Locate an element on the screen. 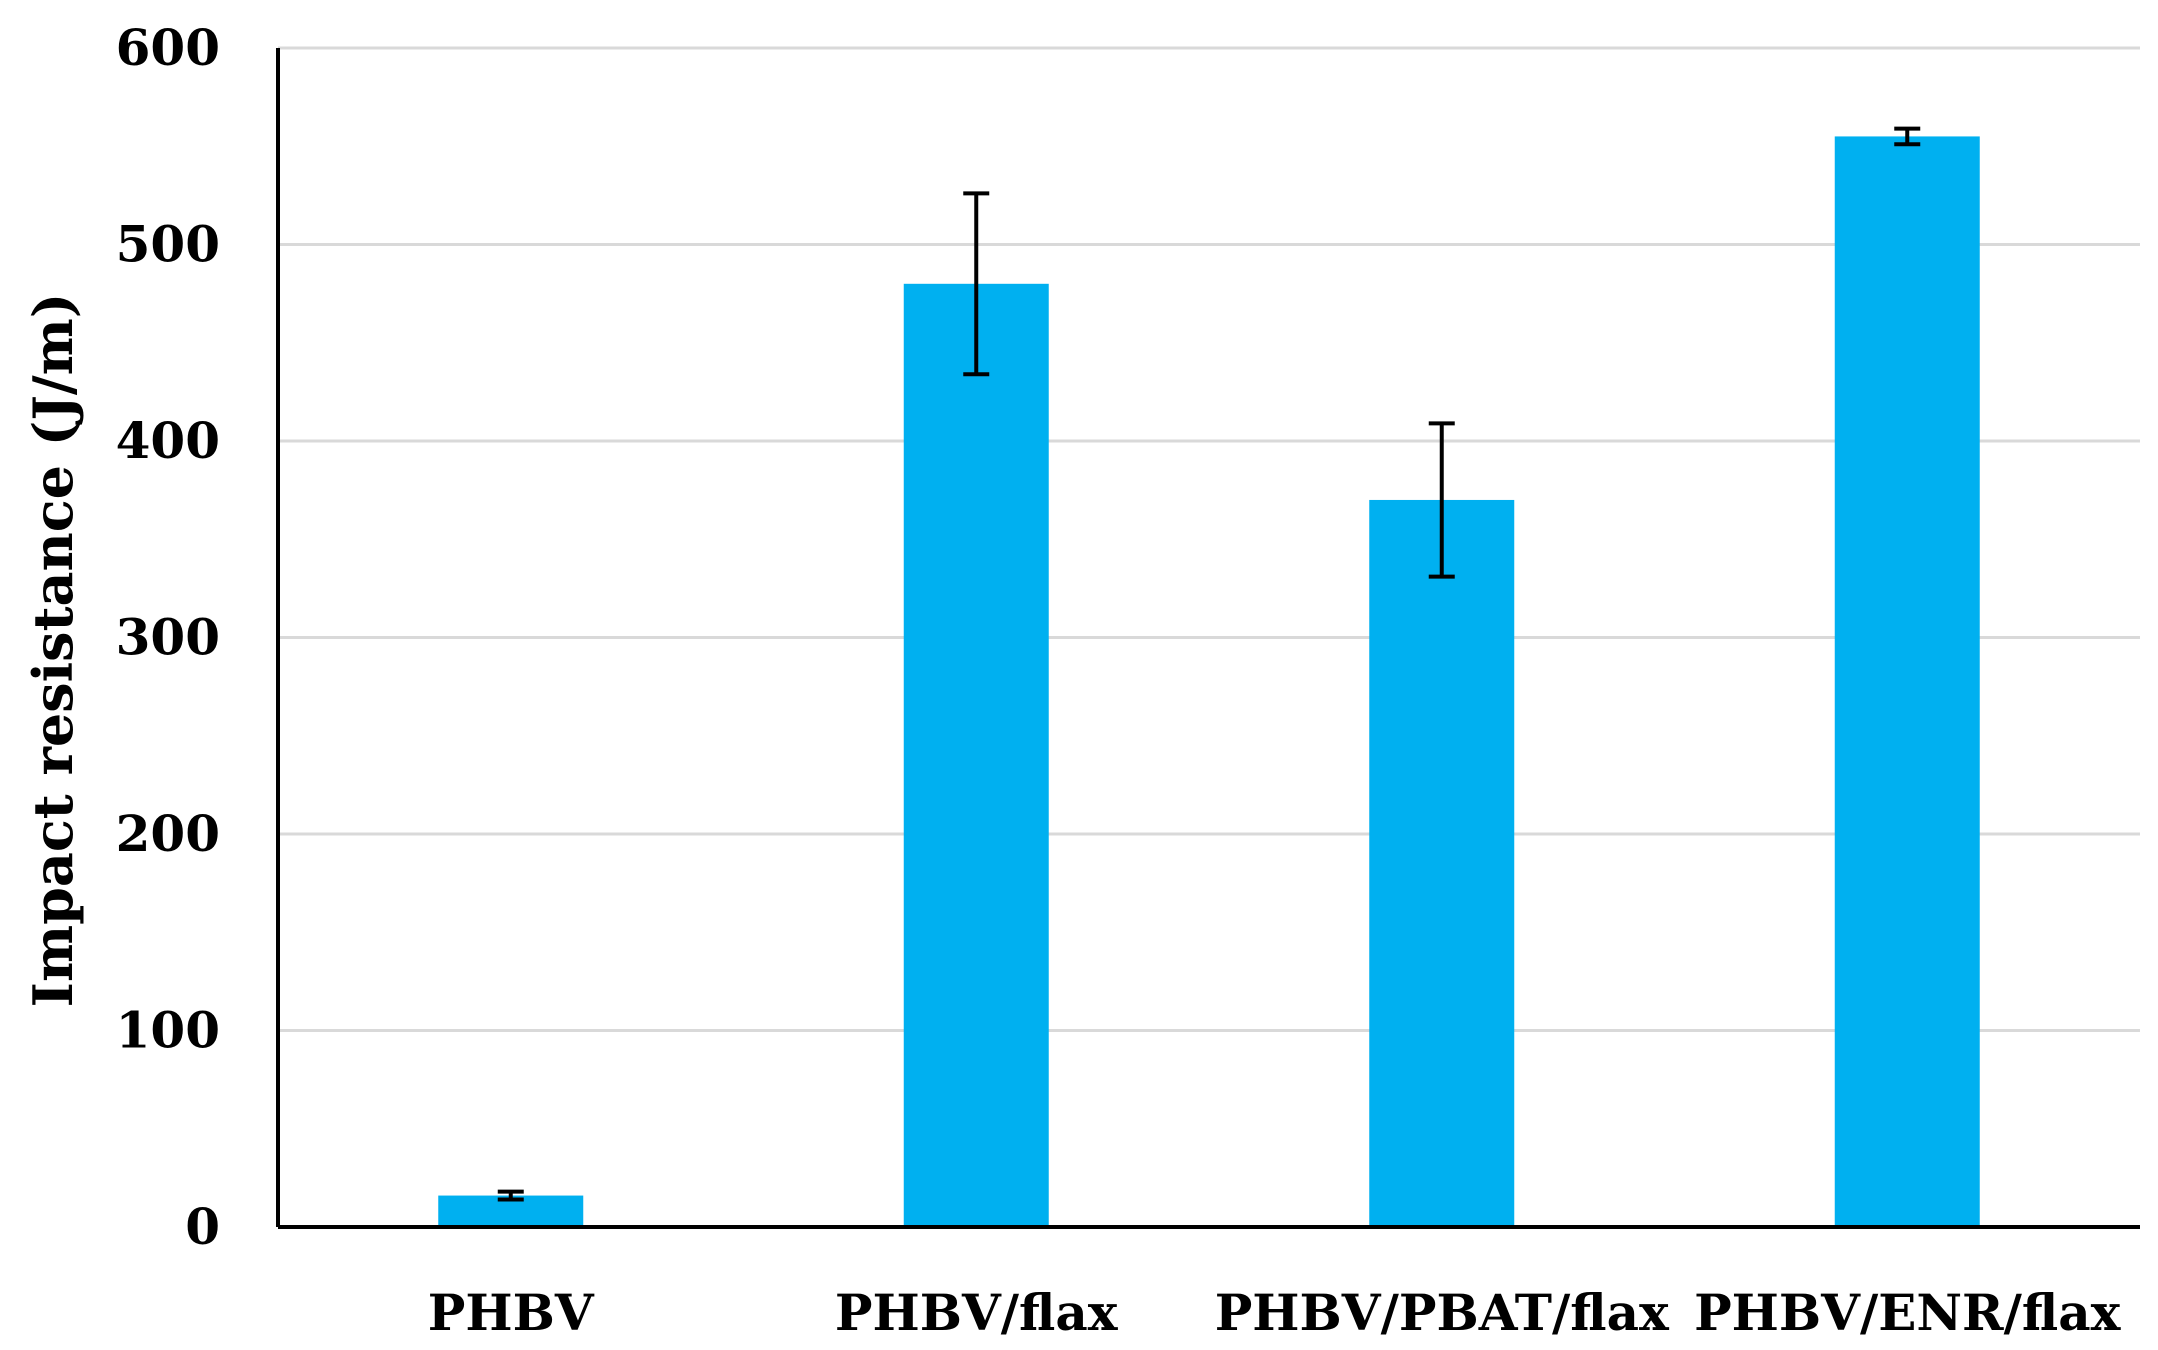  y-tick-label-400: 400 is located at coordinates (168, 440).